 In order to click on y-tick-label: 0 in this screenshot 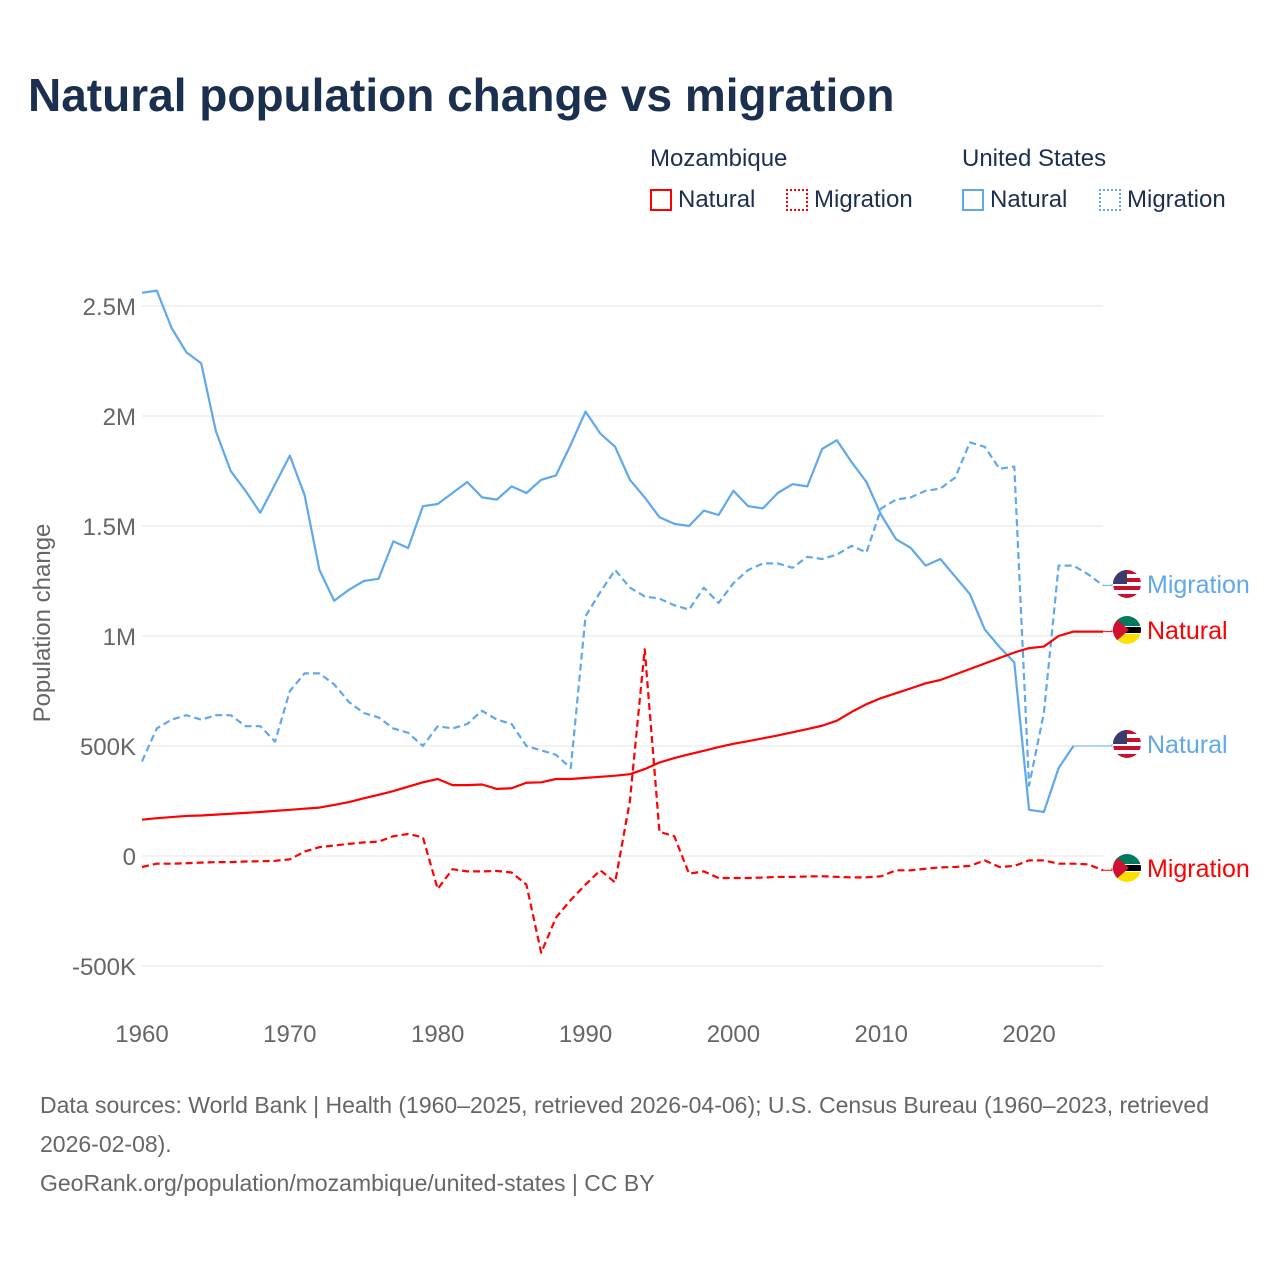, I will do `click(129, 857)`.